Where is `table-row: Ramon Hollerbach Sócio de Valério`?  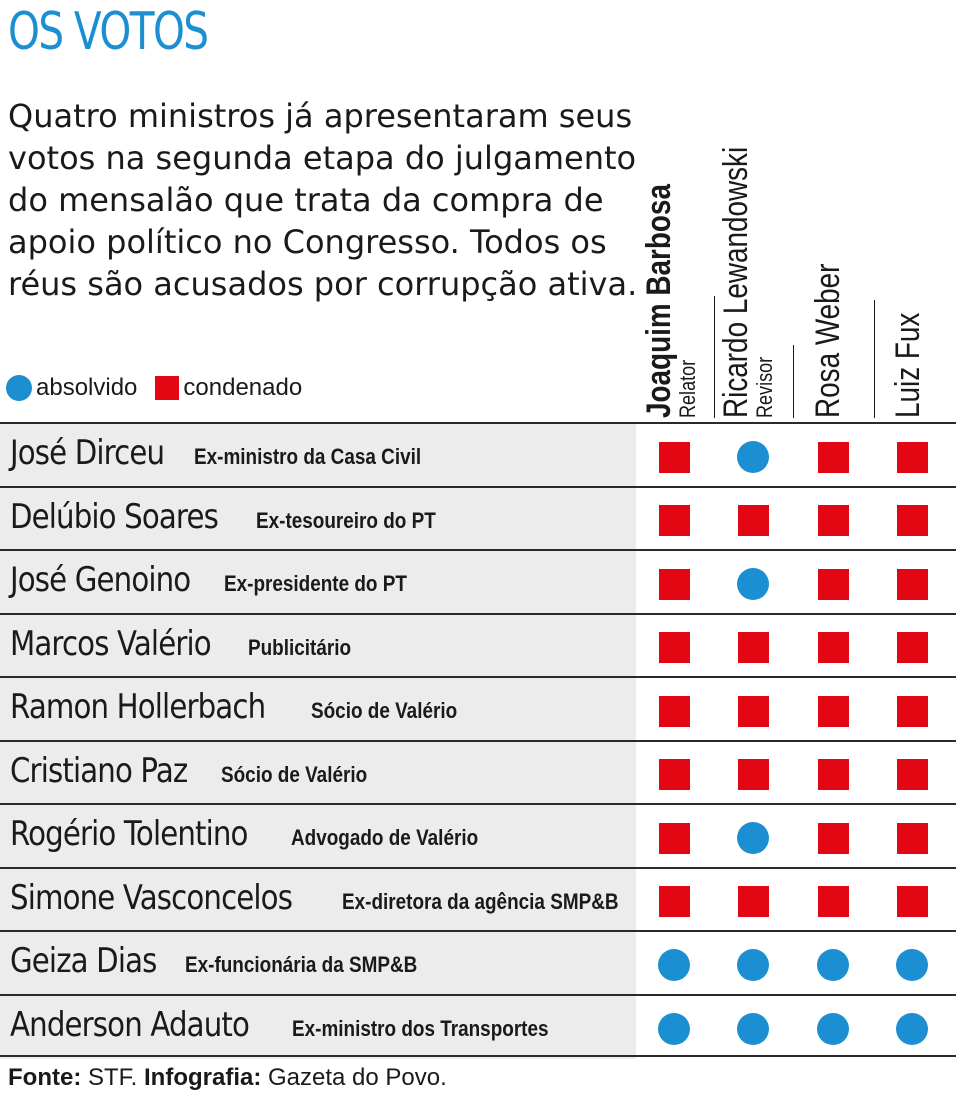 table-row: Ramon Hollerbach Sócio de Valério is located at coordinates (478, 708).